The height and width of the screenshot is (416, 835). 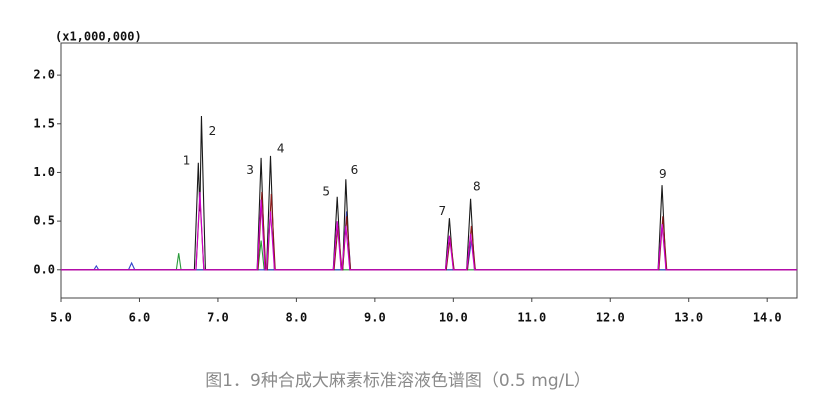 I want to click on x-tick-label: 14.0, so click(x=767, y=318).